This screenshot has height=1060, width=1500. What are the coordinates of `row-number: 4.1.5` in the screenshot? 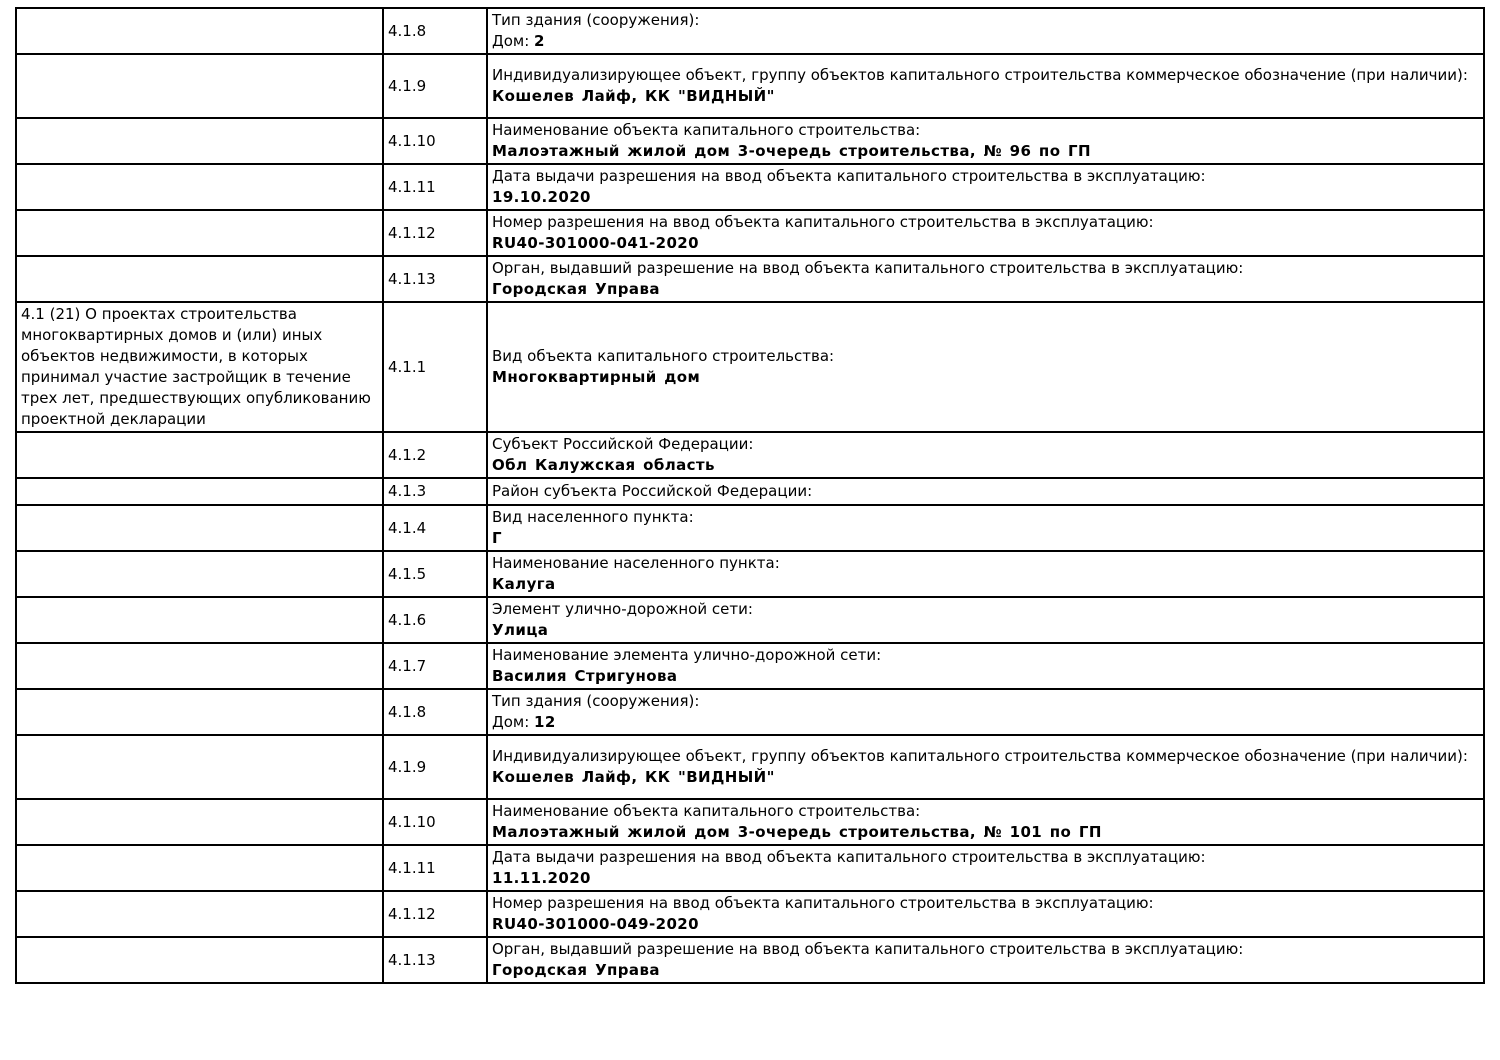 It's located at (407, 573).